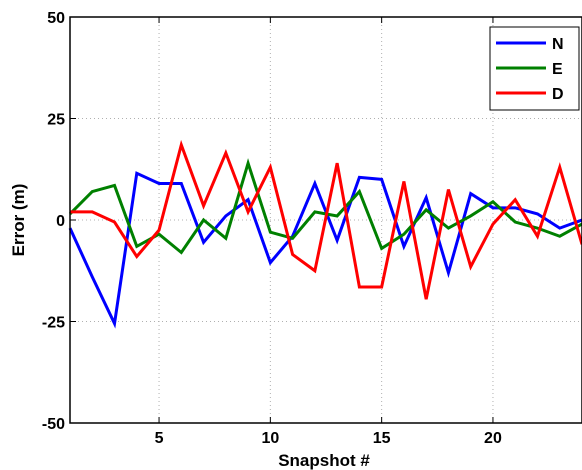  What do you see at coordinates (18, 220) in the screenshot?
I see `y-axis-label: Error (m)` at bounding box center [18, 220].